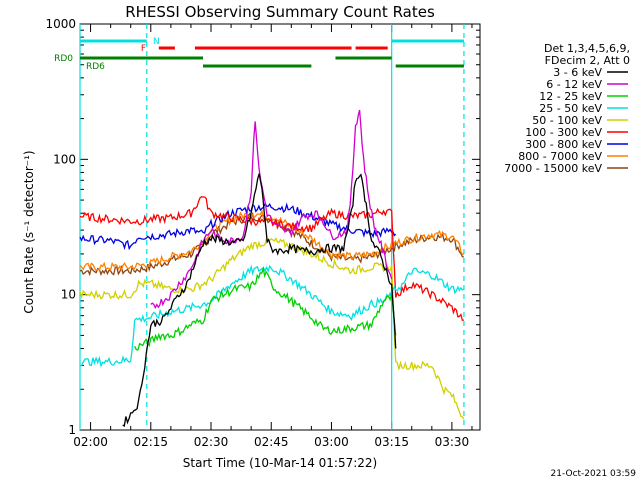  Describe the element at coordinates (156, 42) in the screenshot. I see `flag-label-n: N` at that location.